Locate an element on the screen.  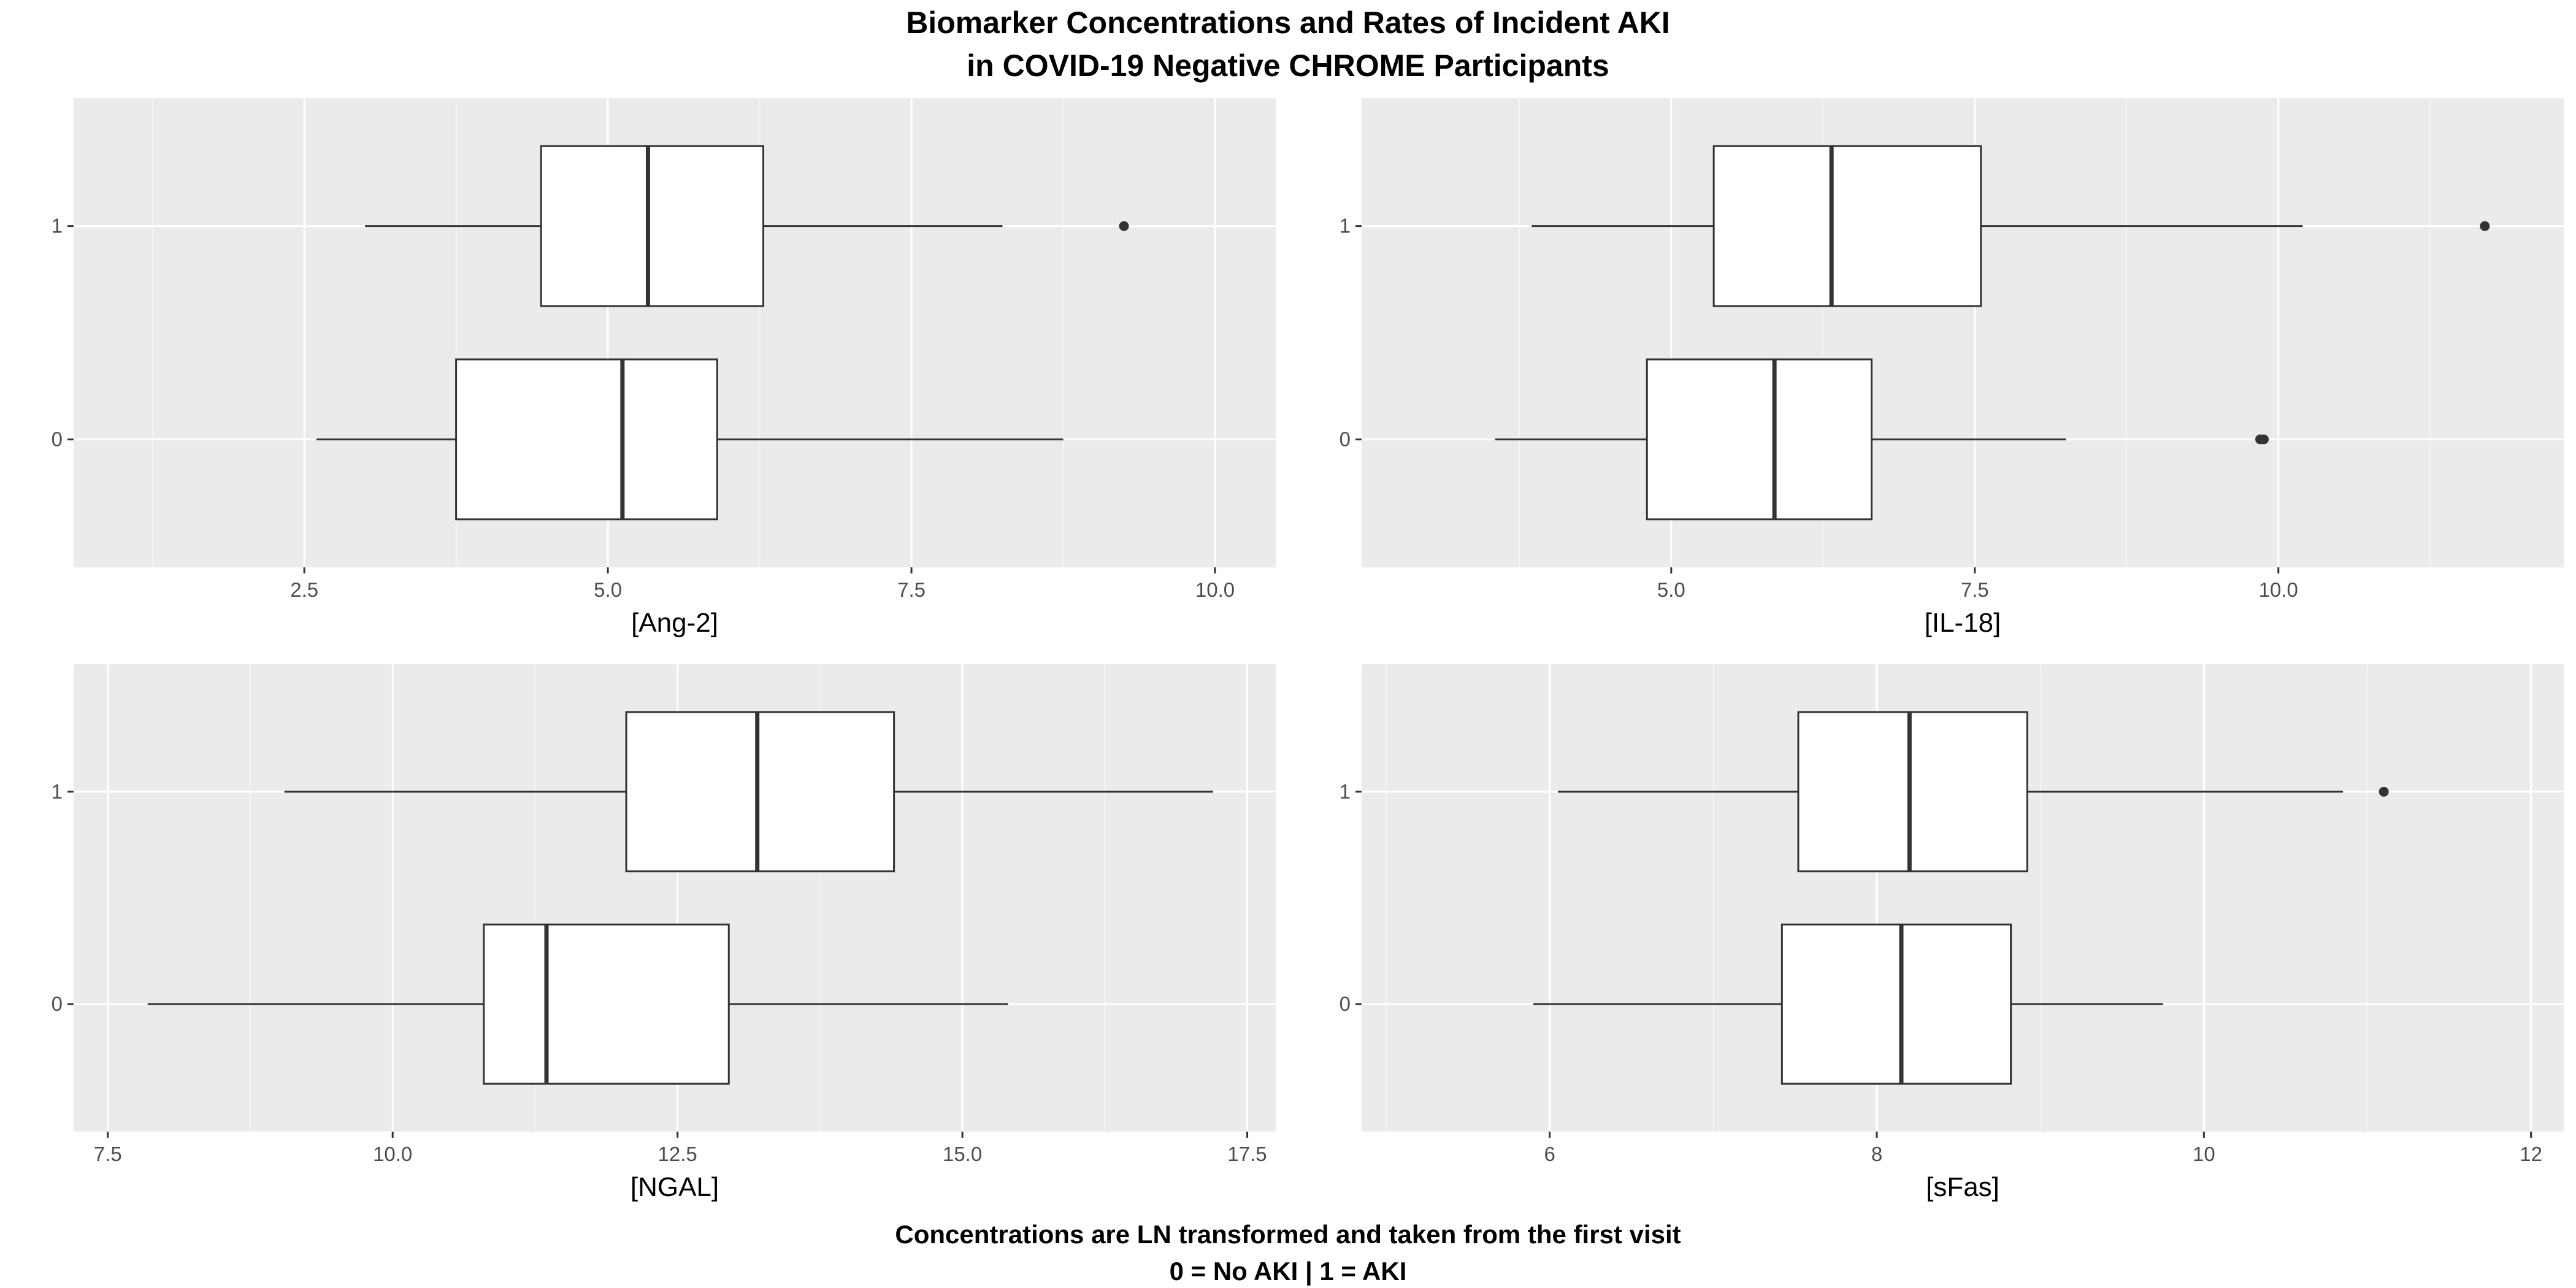
x-tick-label: 10 is located at coordinates (2204, 1154).